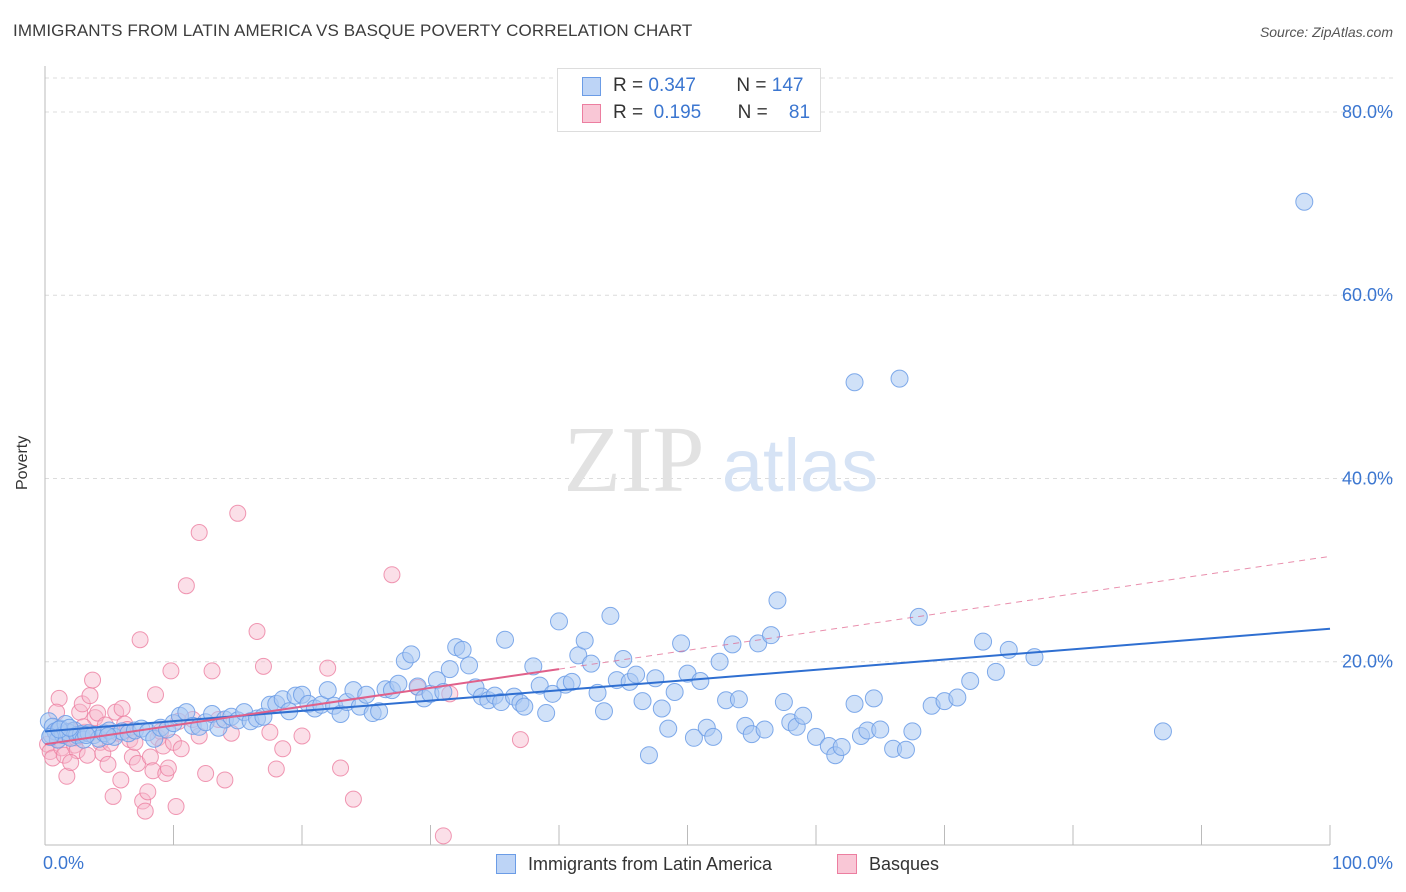 This screenshot has width=1406, height=892. I want to click on watermark: ZIP atlas, so click(721, 460).